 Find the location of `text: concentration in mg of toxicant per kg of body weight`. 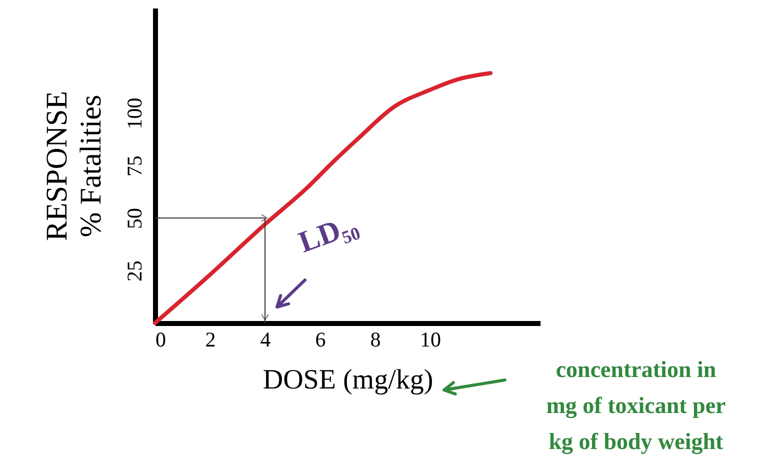

text: concentration in mg of toxicant per kg of body weight is located at coordinates (636, 406).